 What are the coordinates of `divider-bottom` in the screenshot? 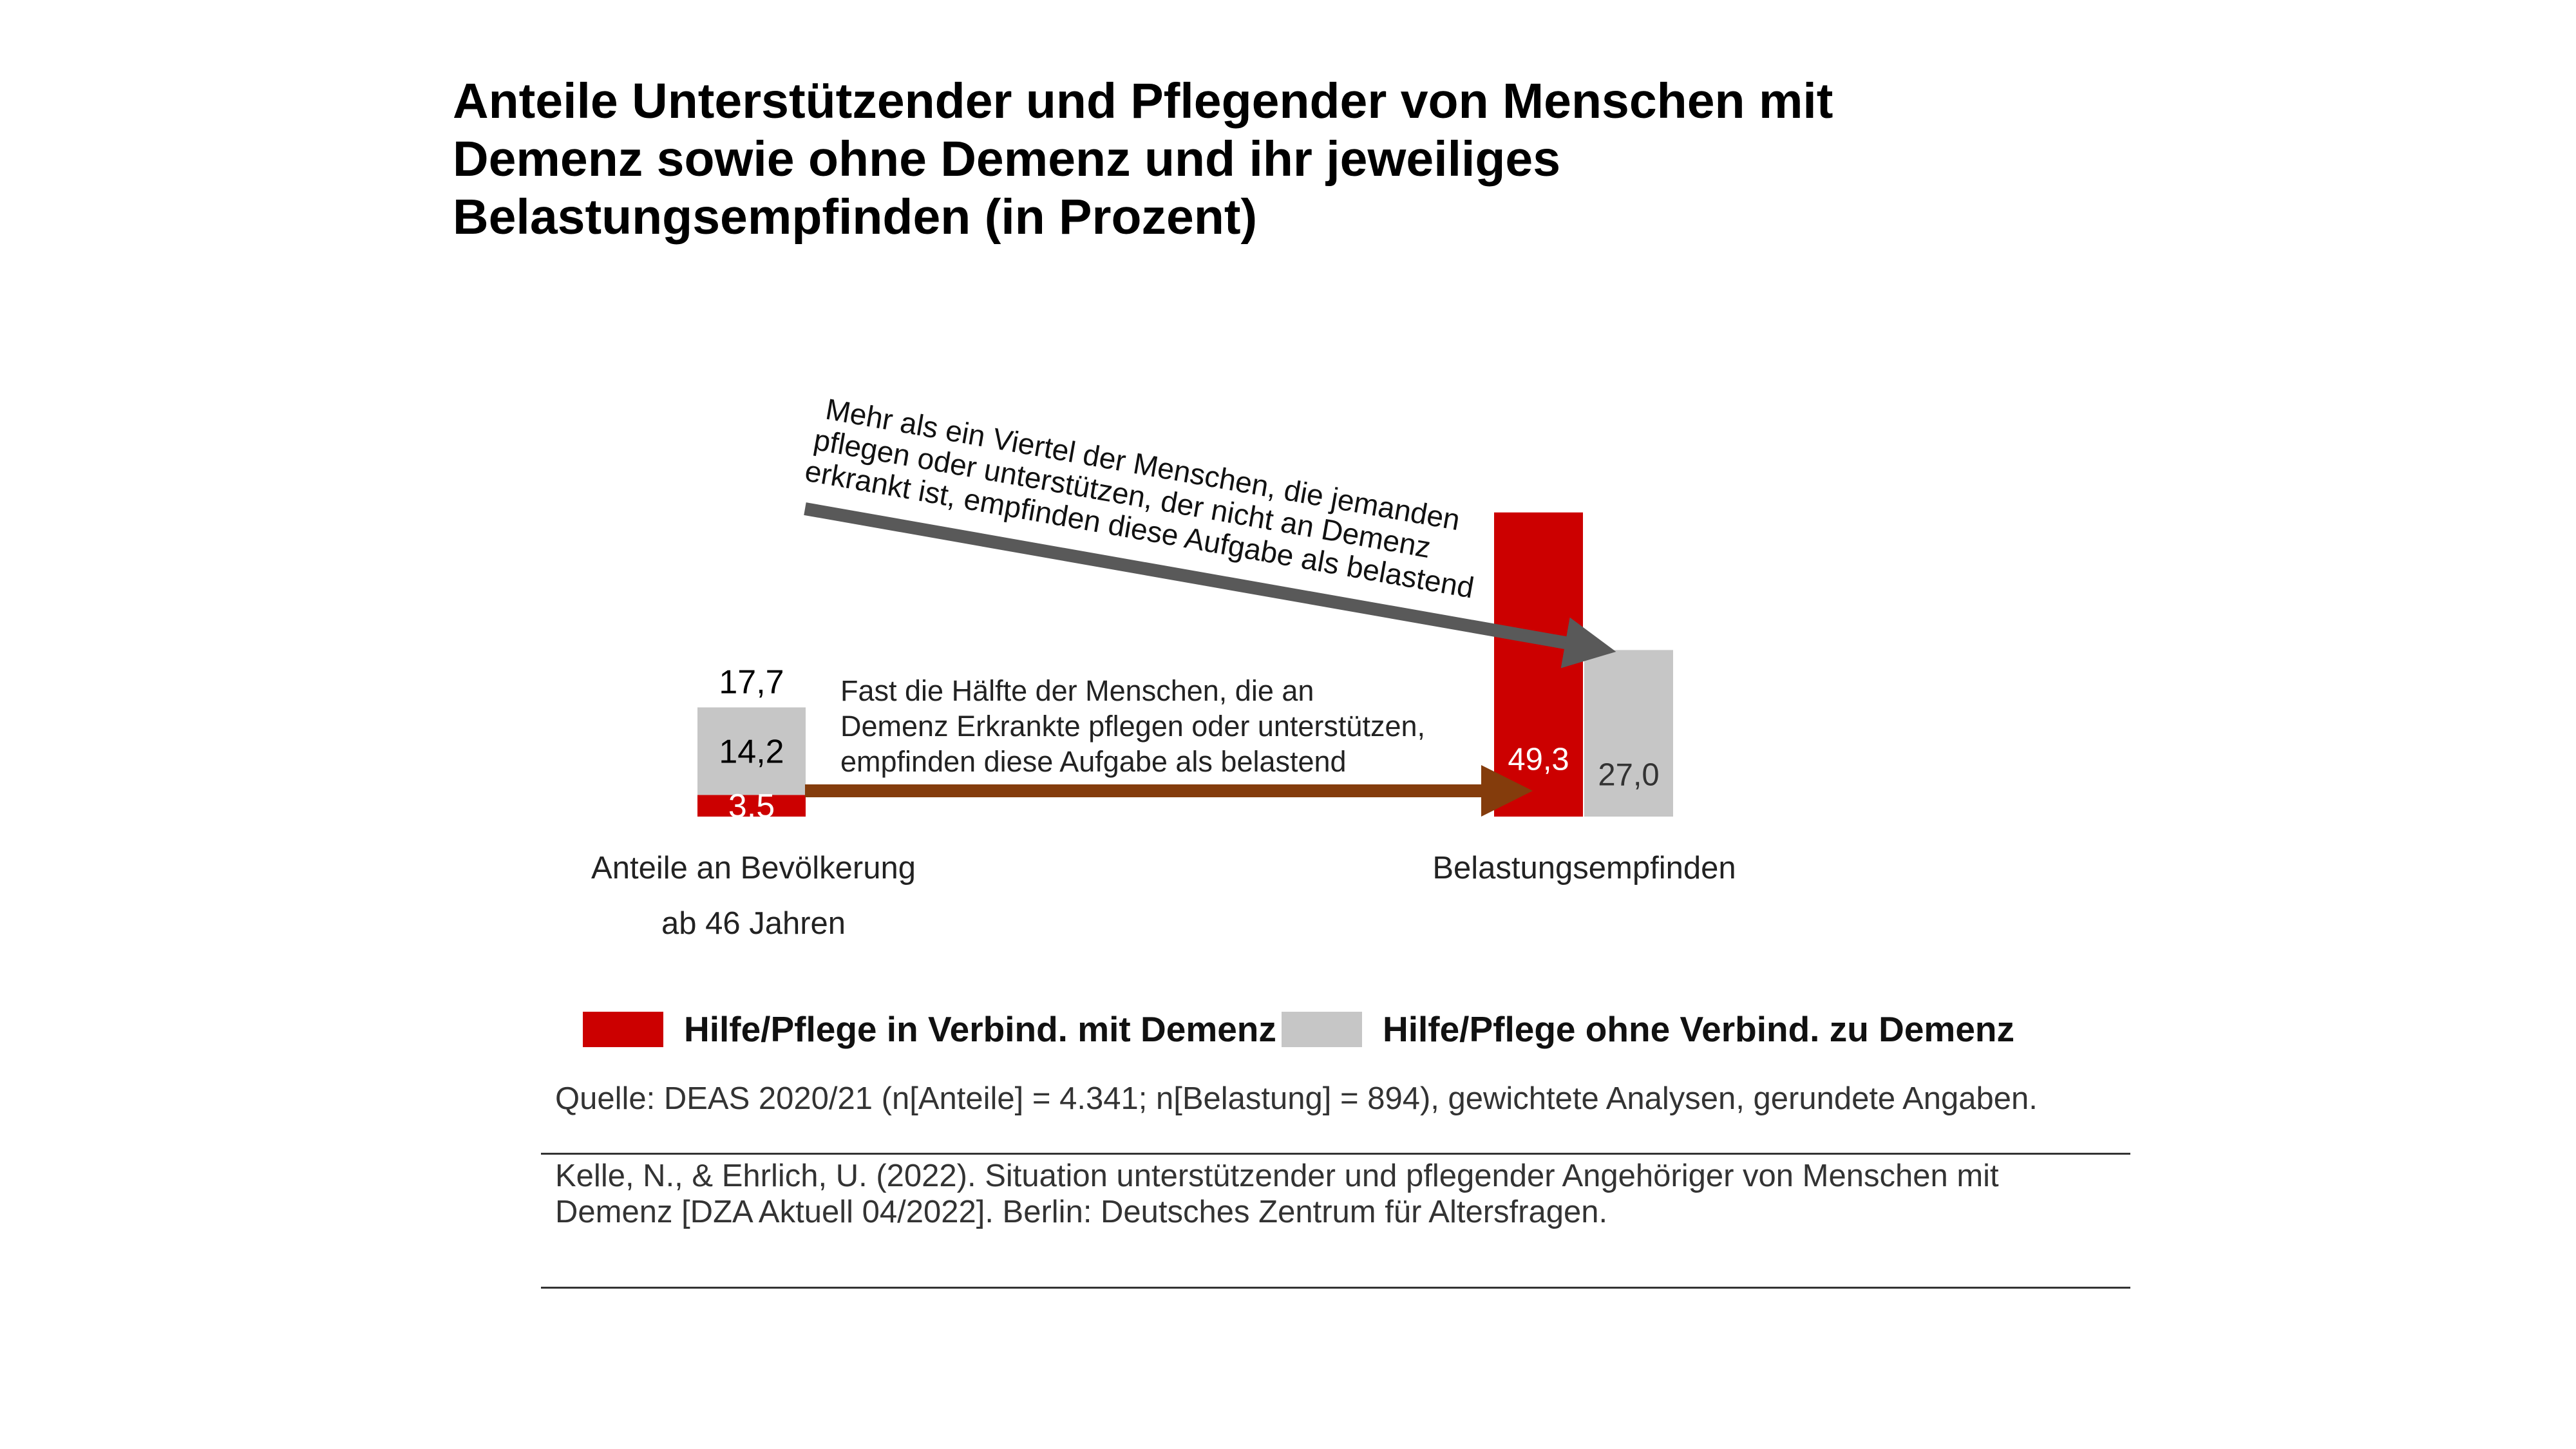 It's located at (1335, 1288).